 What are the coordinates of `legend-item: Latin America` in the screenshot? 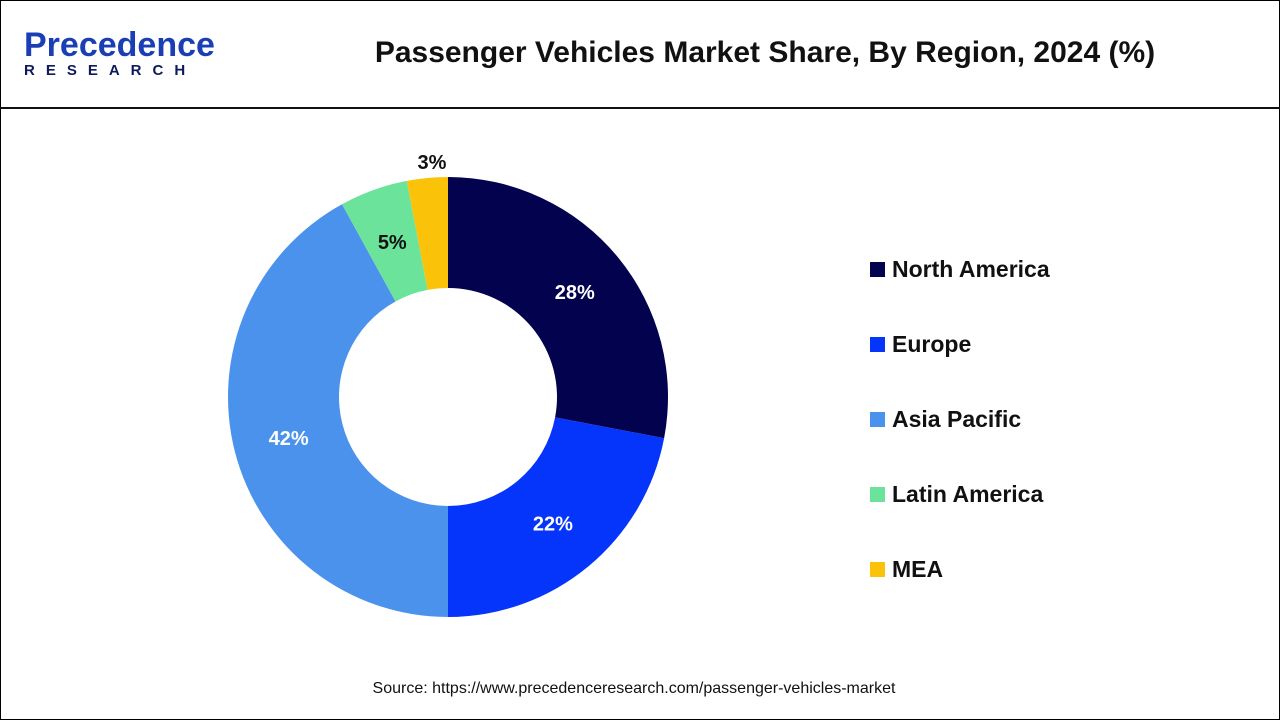 It's located at (960, 494).